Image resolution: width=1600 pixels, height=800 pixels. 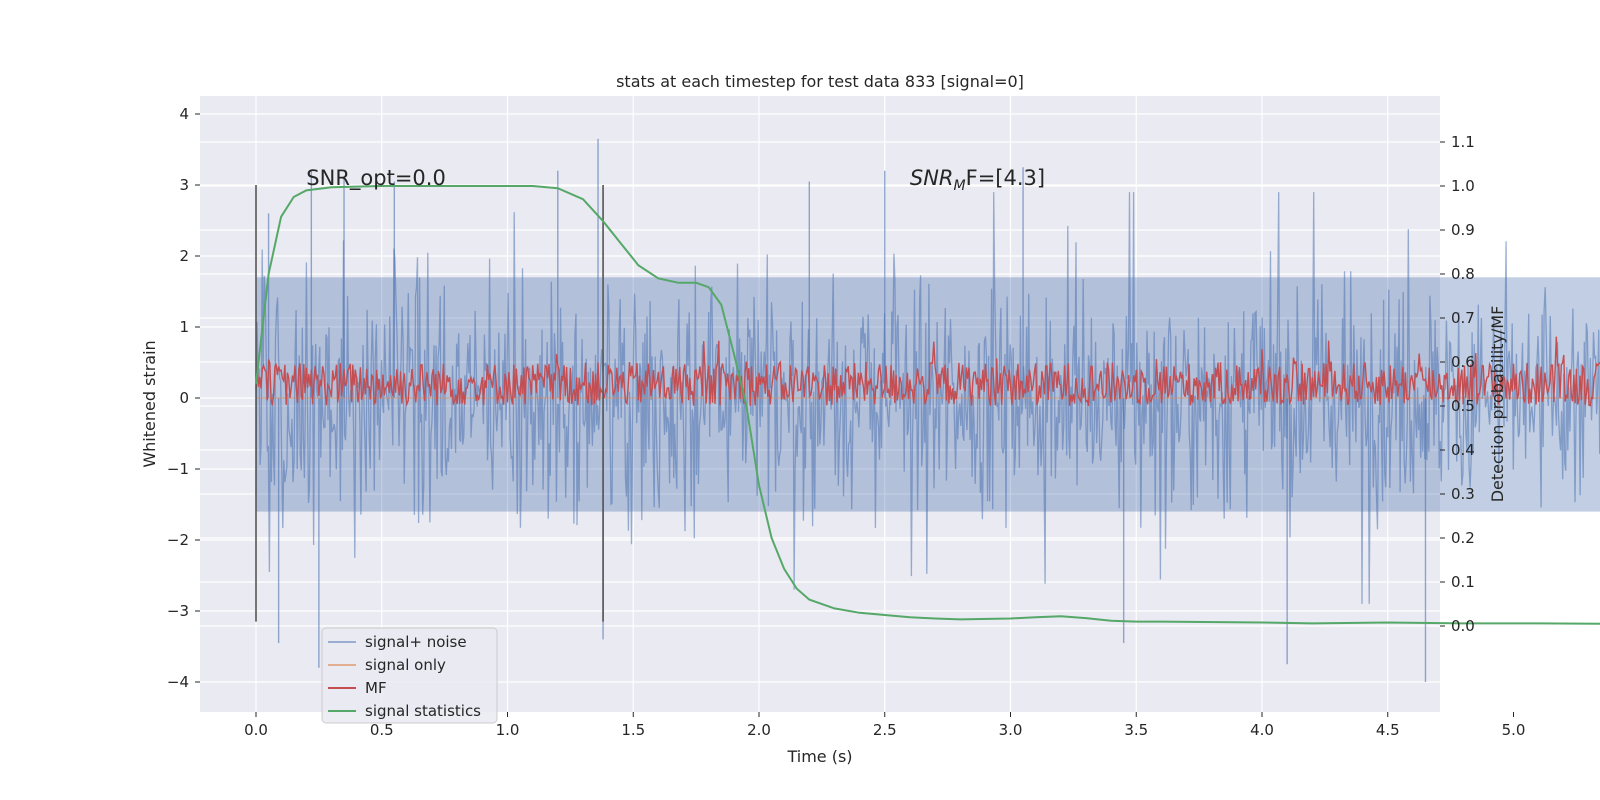 What do you see at coordinates (1011, 730) in the screenshot?
I see `x-tick-label-6: 3.0` at bounding box center [1011, 730].